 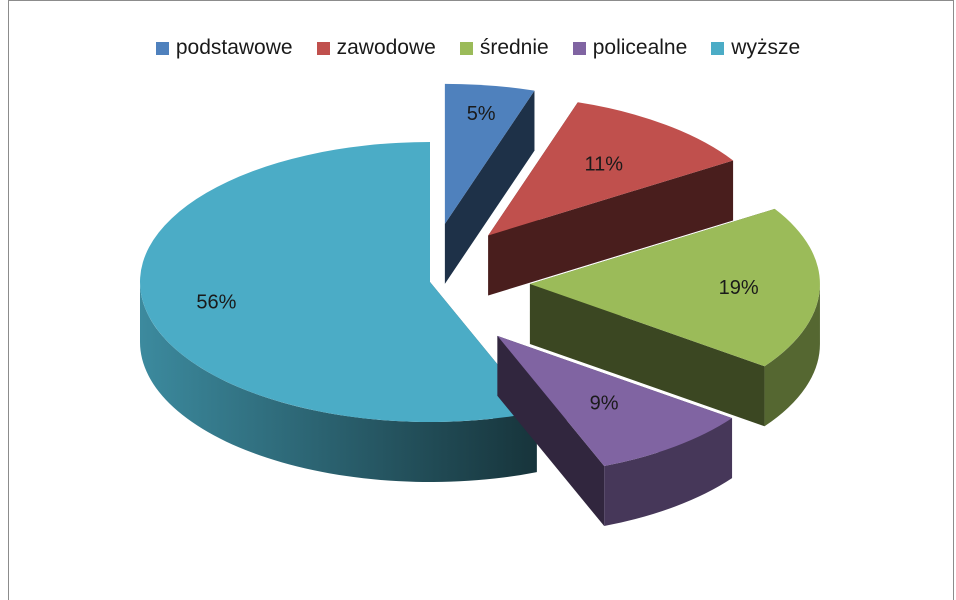 I want to click on pie-slice-label-0: 5%, so click(x=481, y=114).